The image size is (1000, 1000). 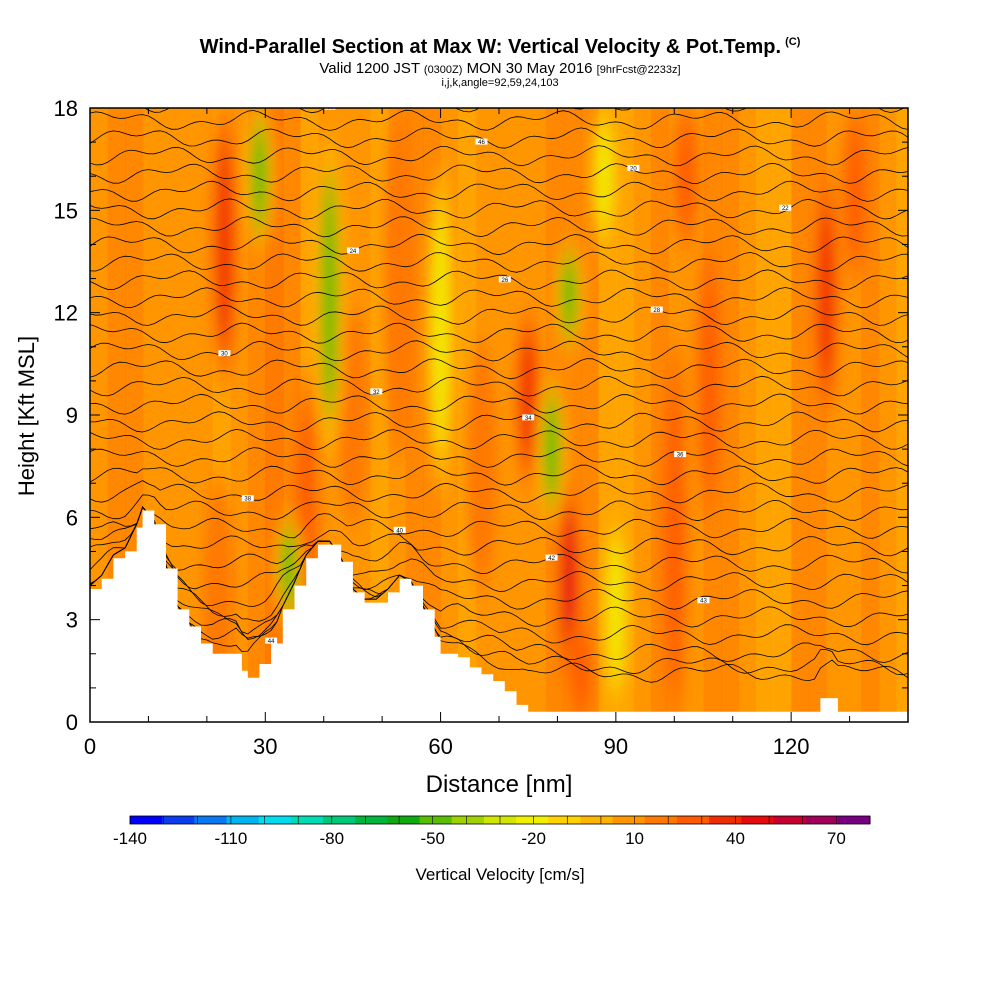 What do you see at coordinates (634, 838) in the screenshot?
I see `colorbar-tick-label: 10` at bounding box center [634, 838].